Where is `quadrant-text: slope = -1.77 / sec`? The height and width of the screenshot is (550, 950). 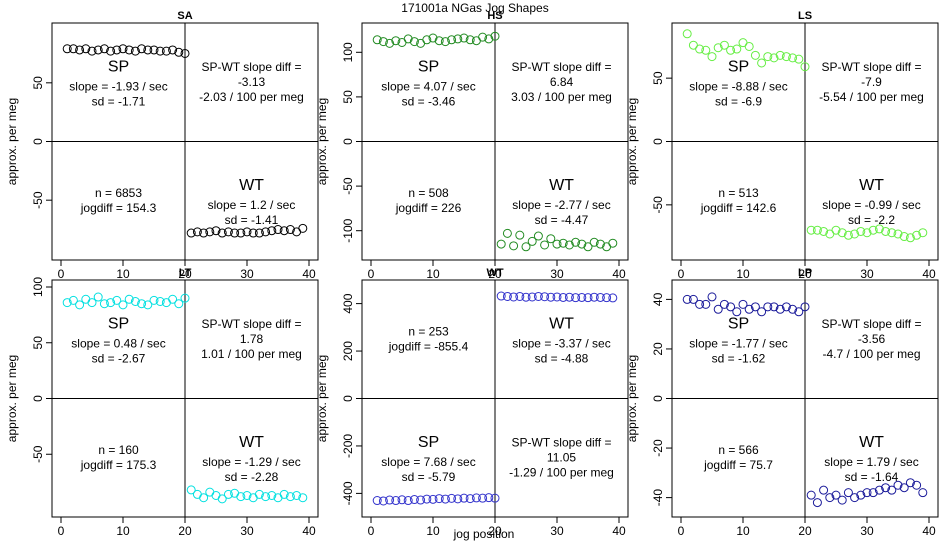 quadrant-text: slope = -1.77 / sec is located at coordinates (738, 343).